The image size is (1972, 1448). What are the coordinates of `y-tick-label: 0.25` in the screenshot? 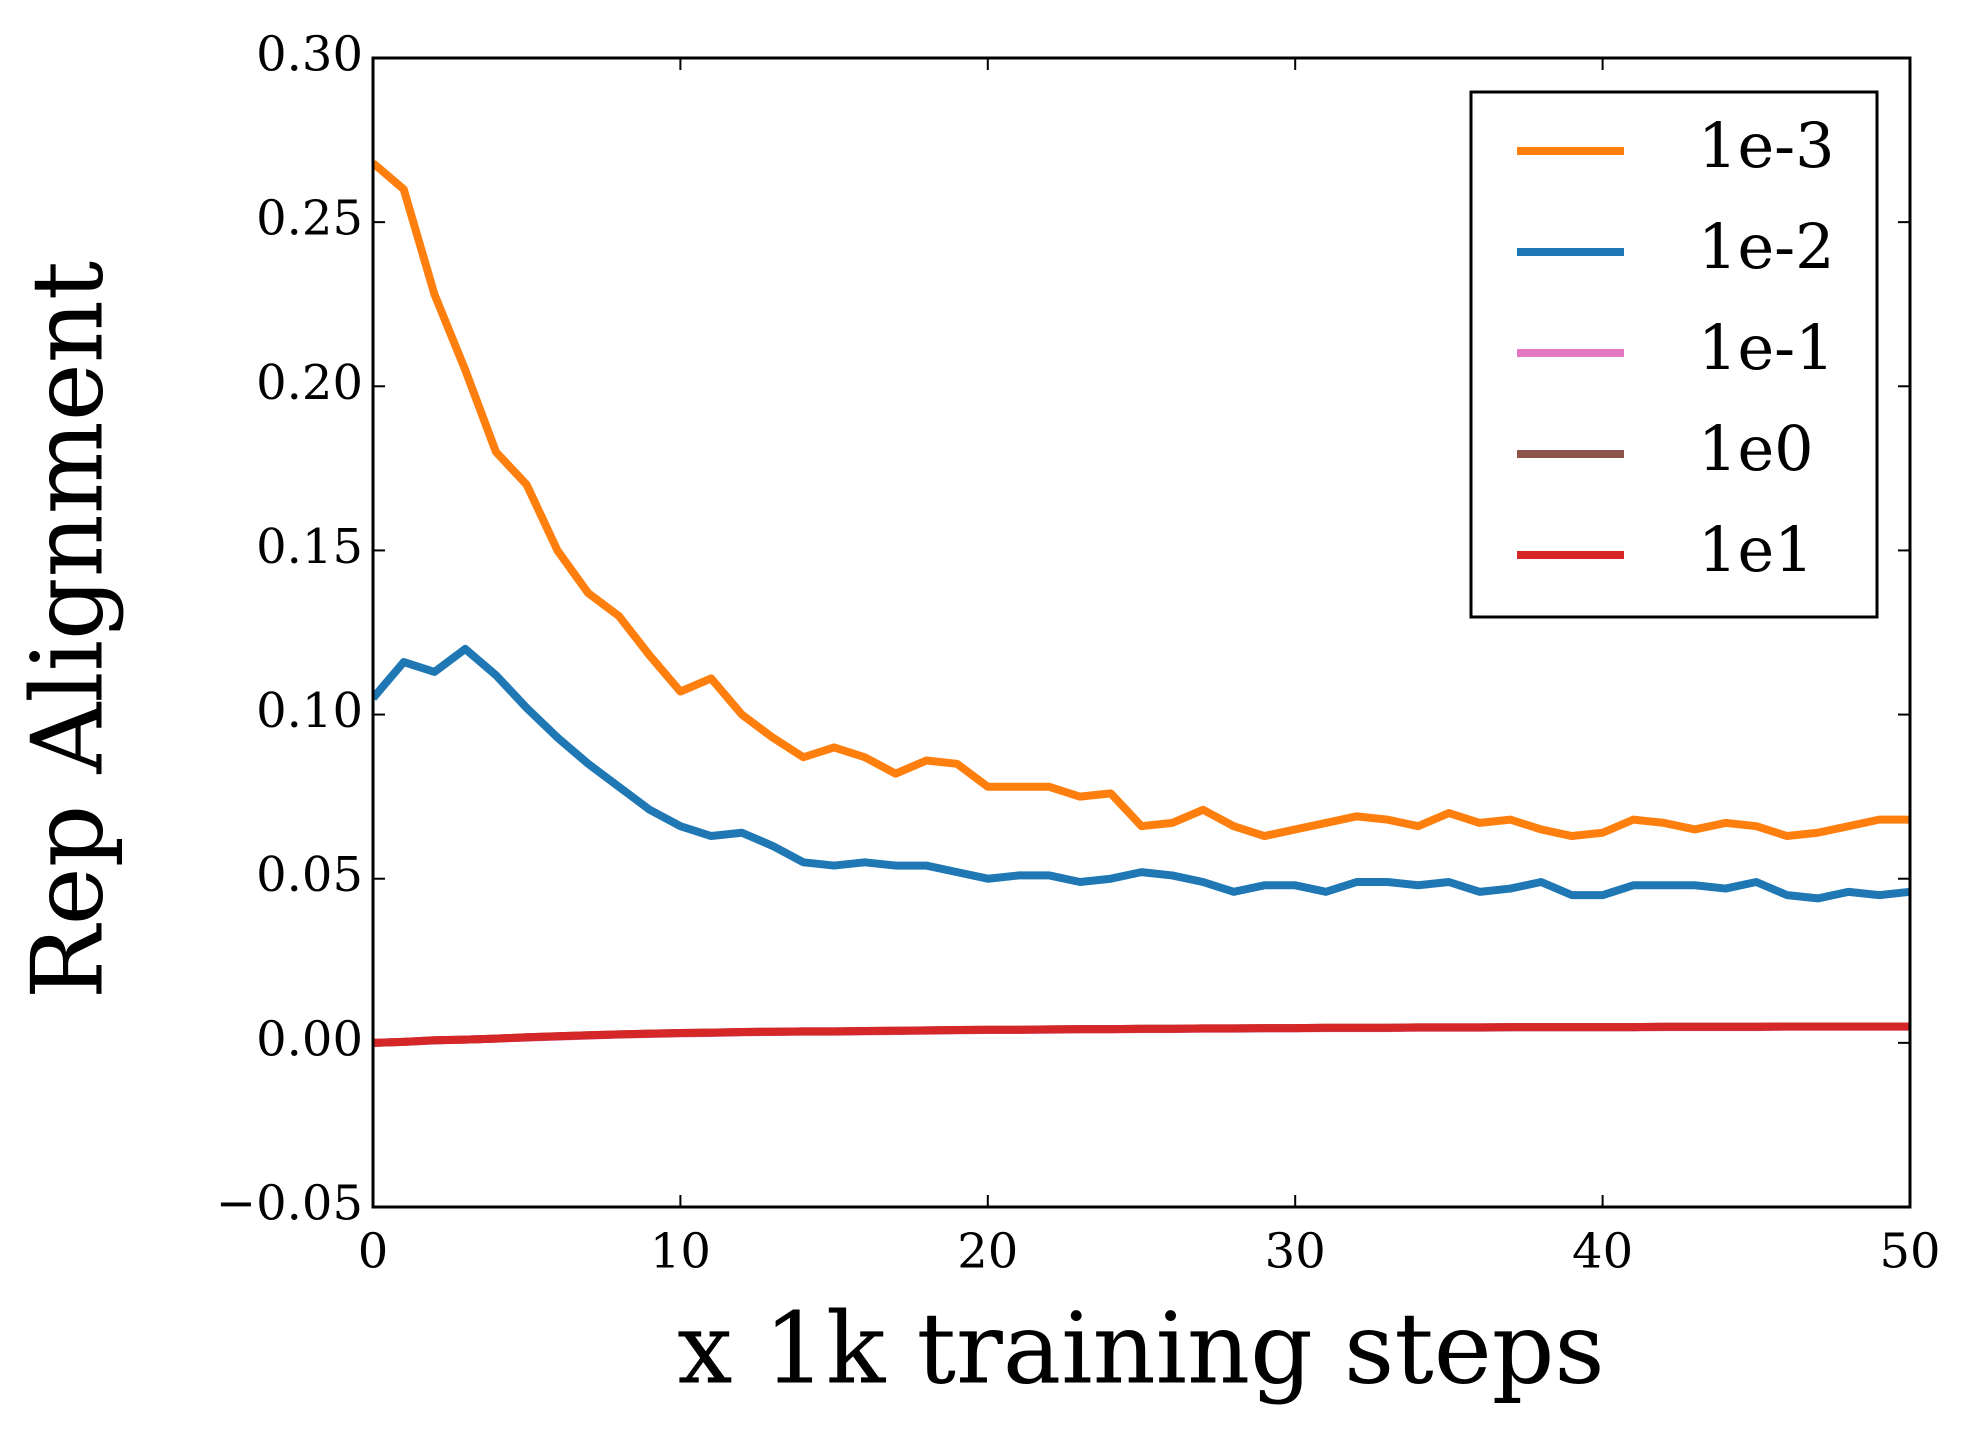 It's located at (309, 219).